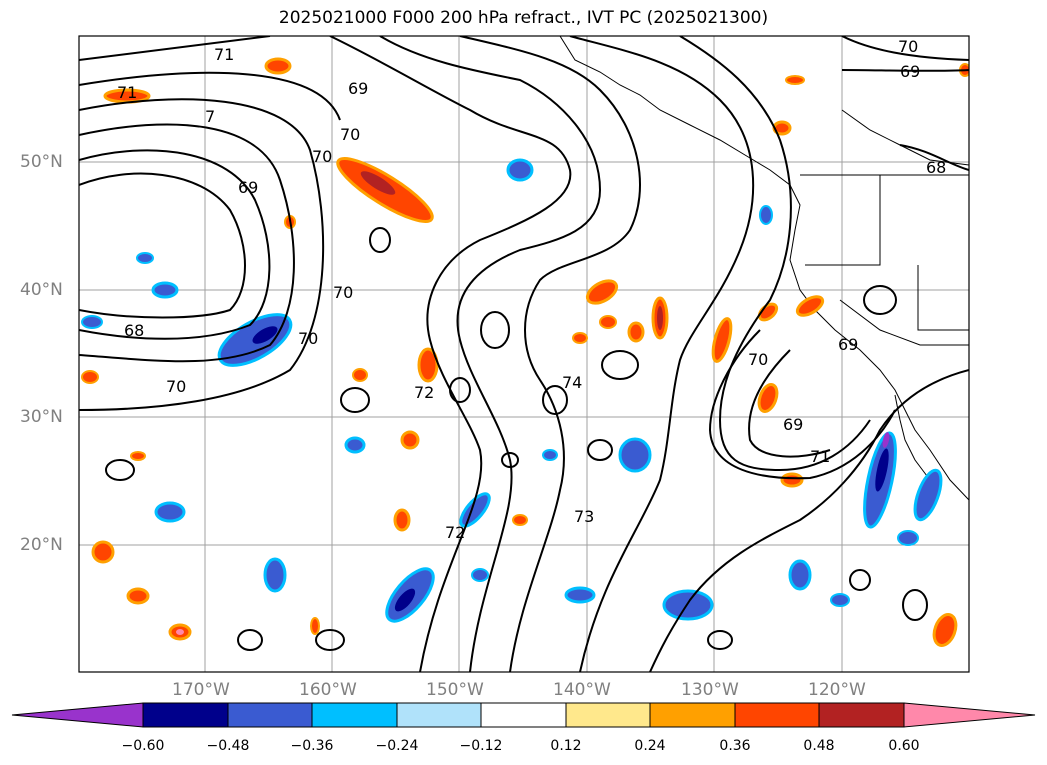  Describe the element at coordinates (397, 746) in the screenshot. I see `colorbar-tick-label: −0.24` at that location.